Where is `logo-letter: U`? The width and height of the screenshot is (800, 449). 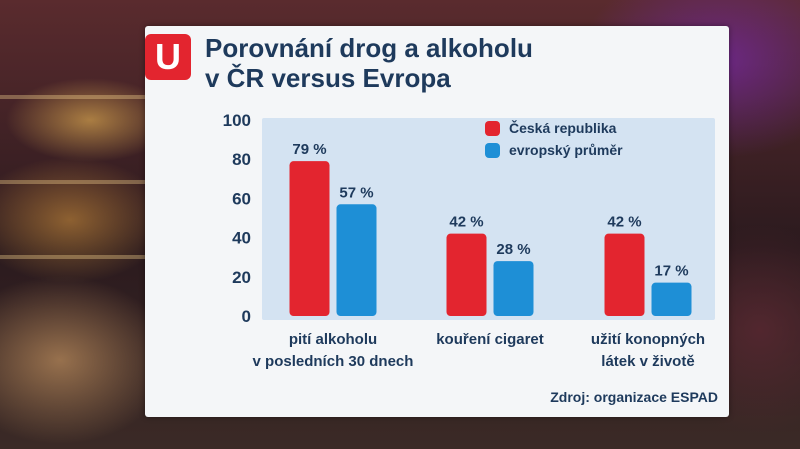
logo-letter: U is located at coordinates (168, 56).